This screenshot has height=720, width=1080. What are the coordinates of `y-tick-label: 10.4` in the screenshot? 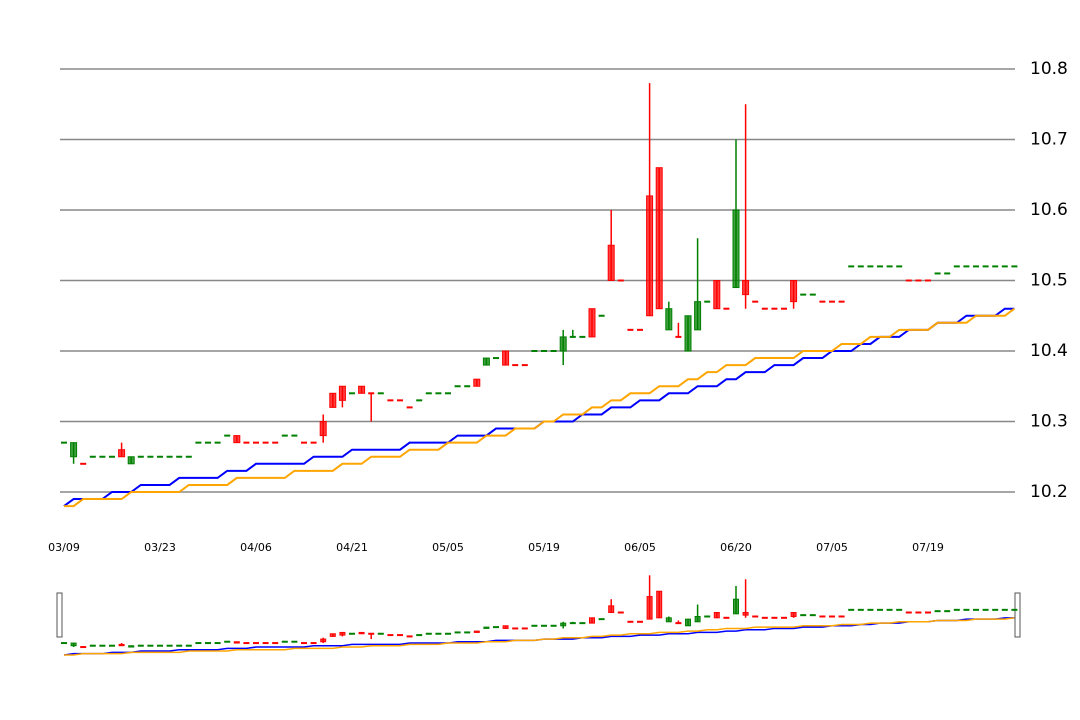 It's located at (1049, 351).